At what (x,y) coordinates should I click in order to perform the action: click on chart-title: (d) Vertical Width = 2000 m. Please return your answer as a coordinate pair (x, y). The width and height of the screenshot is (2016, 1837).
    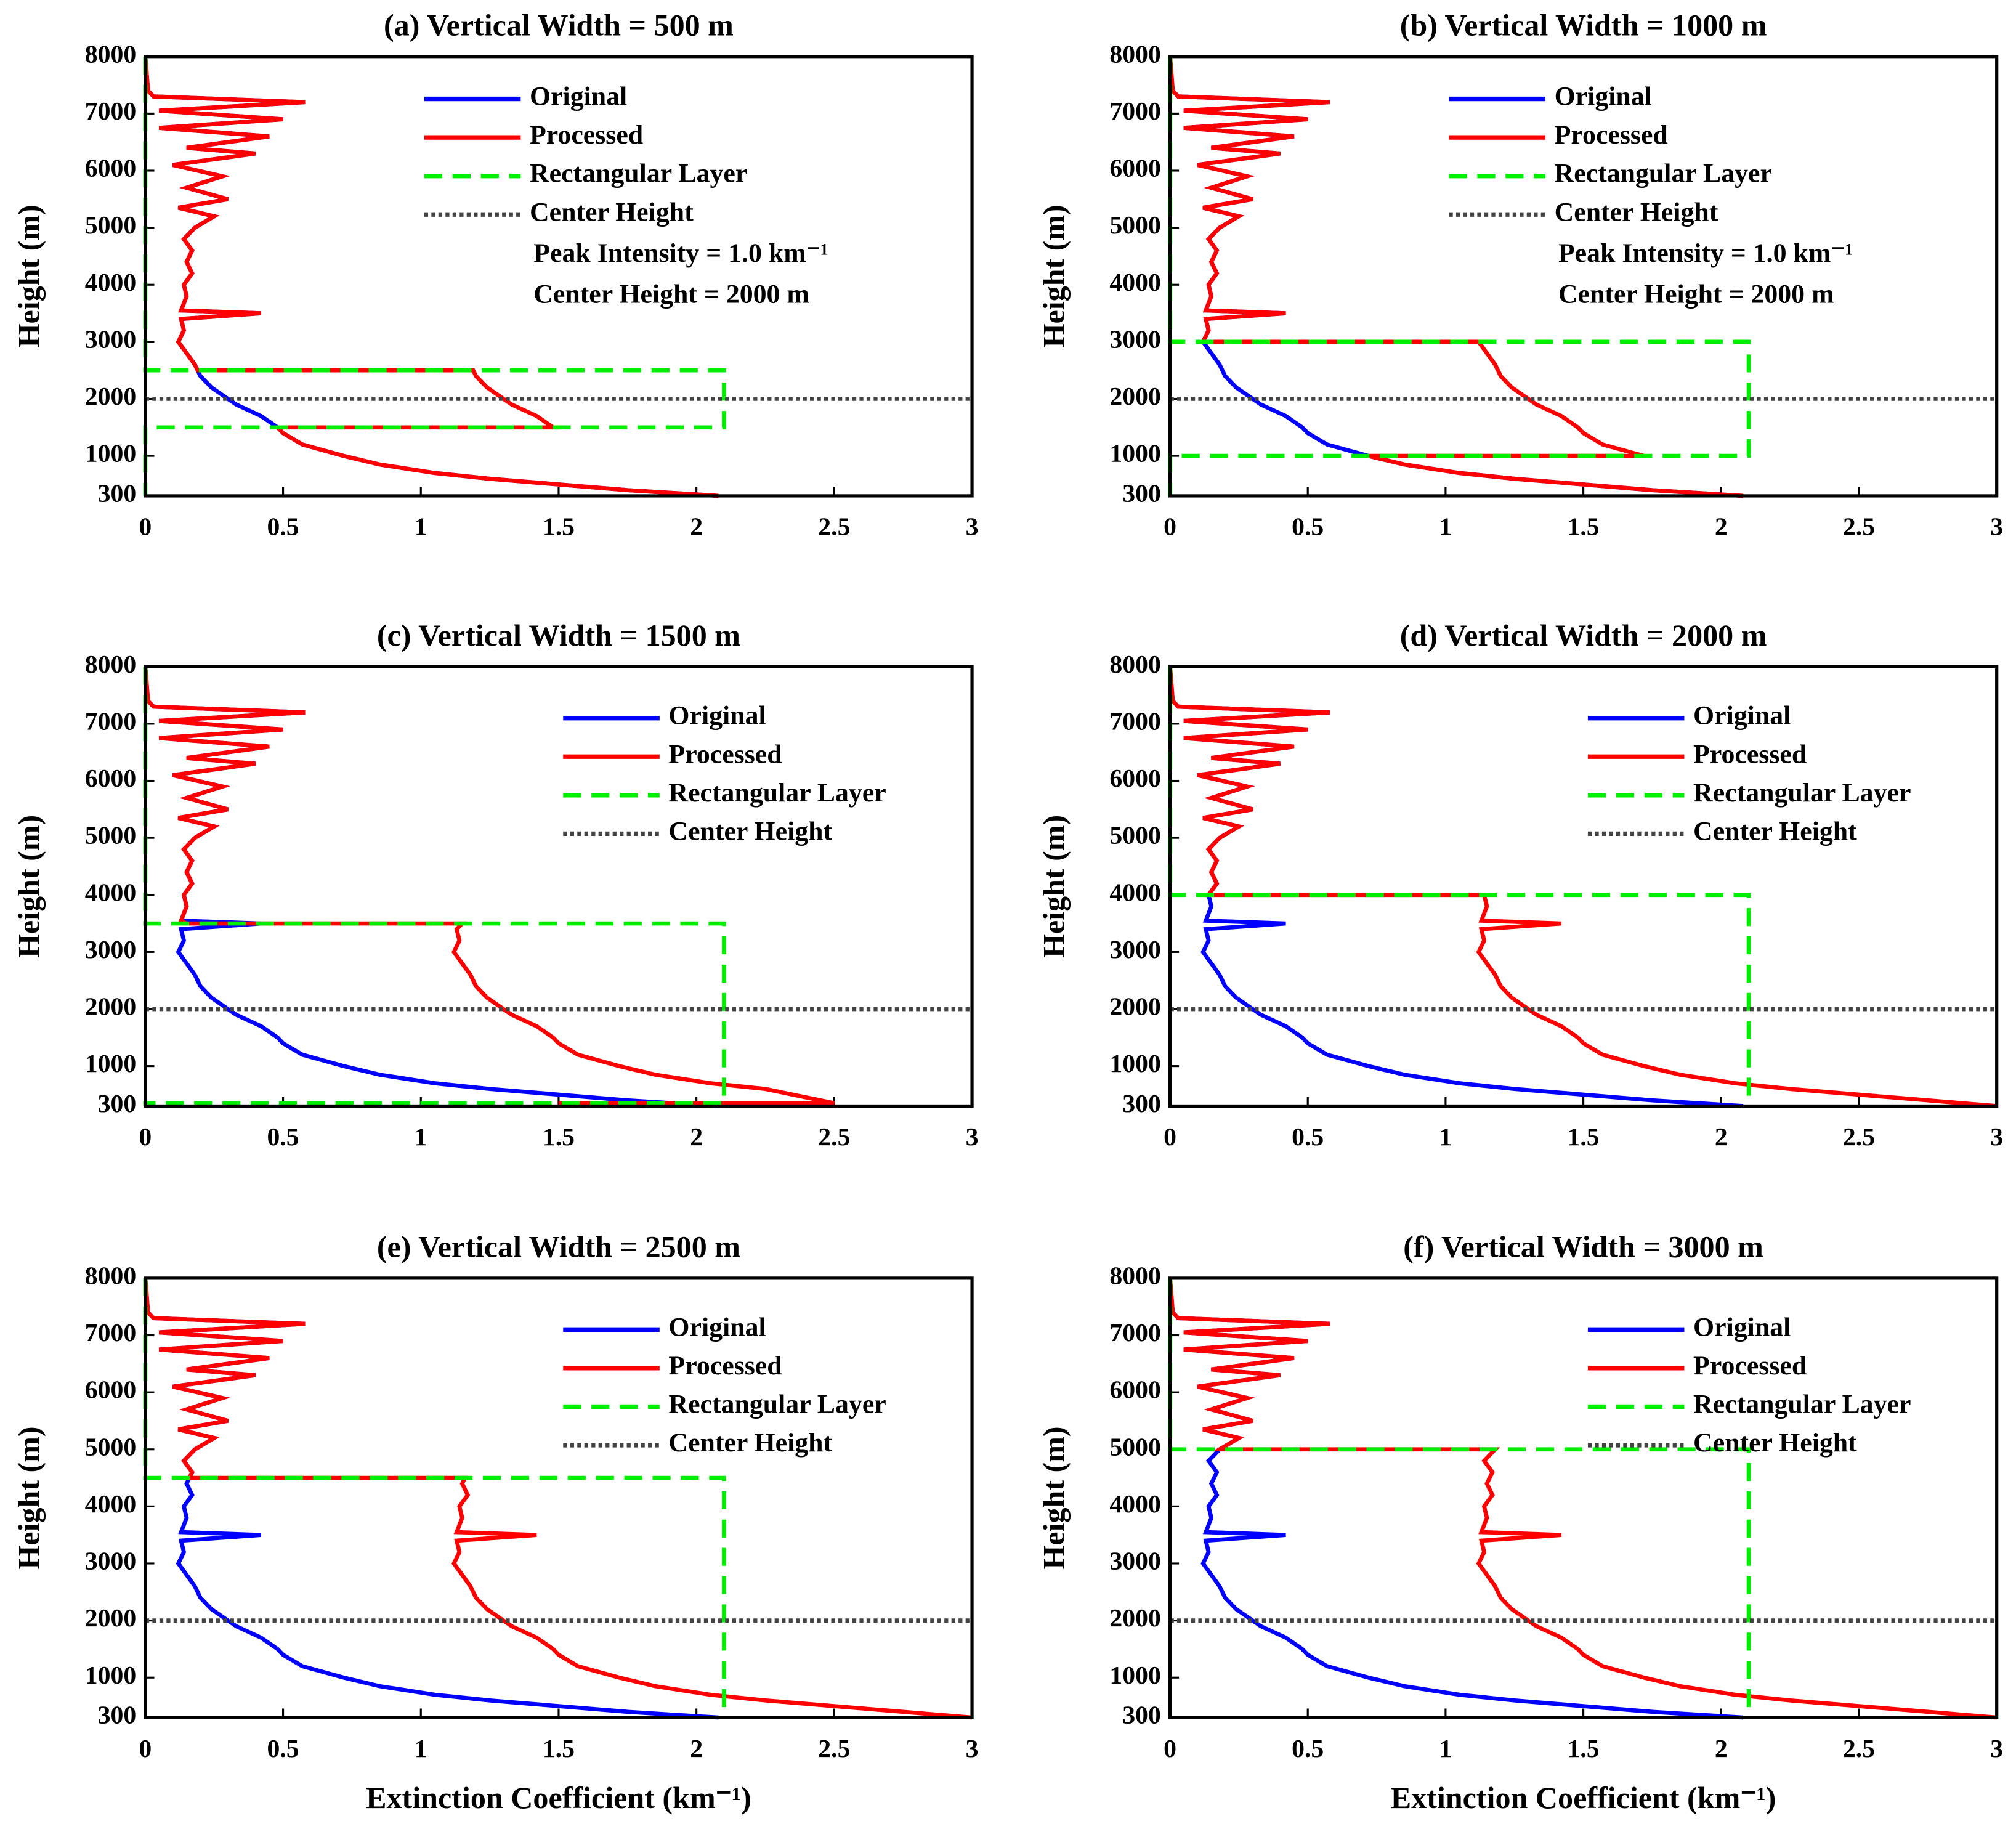
    Looking at the image, I should click on (1583, 635).